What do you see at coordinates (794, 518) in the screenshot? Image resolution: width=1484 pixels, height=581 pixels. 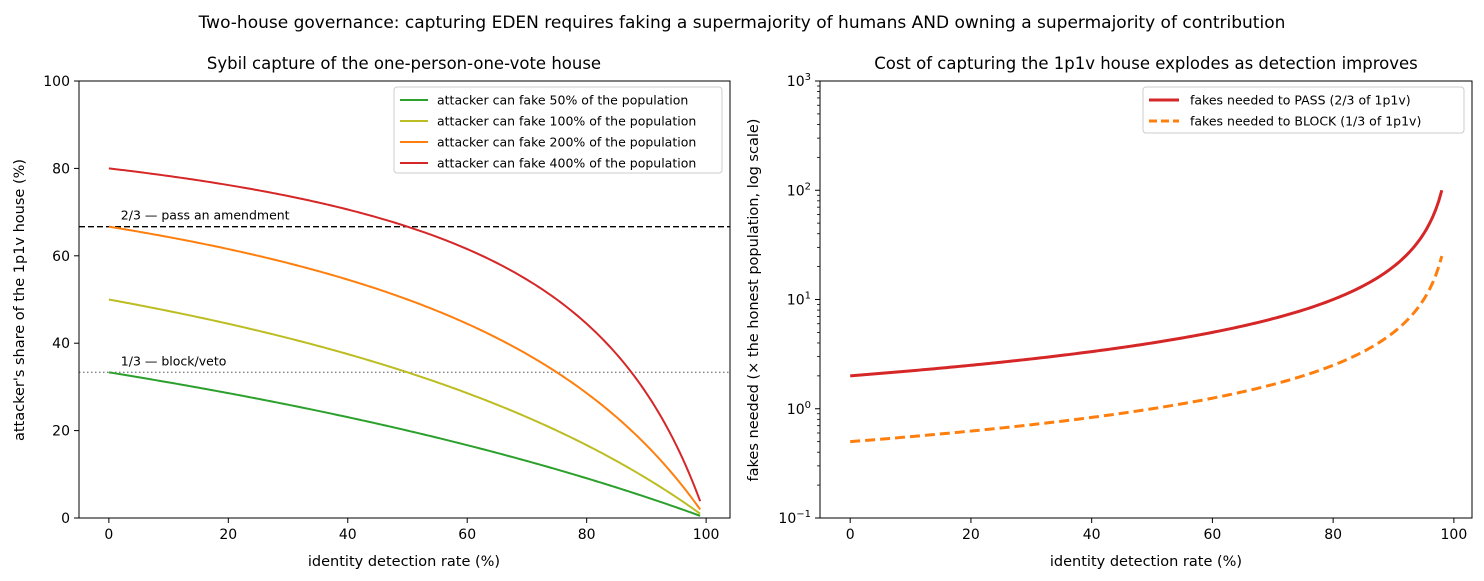 I see `right-y-tick-label: 10⁻¹` at bounding box center [794, 518].